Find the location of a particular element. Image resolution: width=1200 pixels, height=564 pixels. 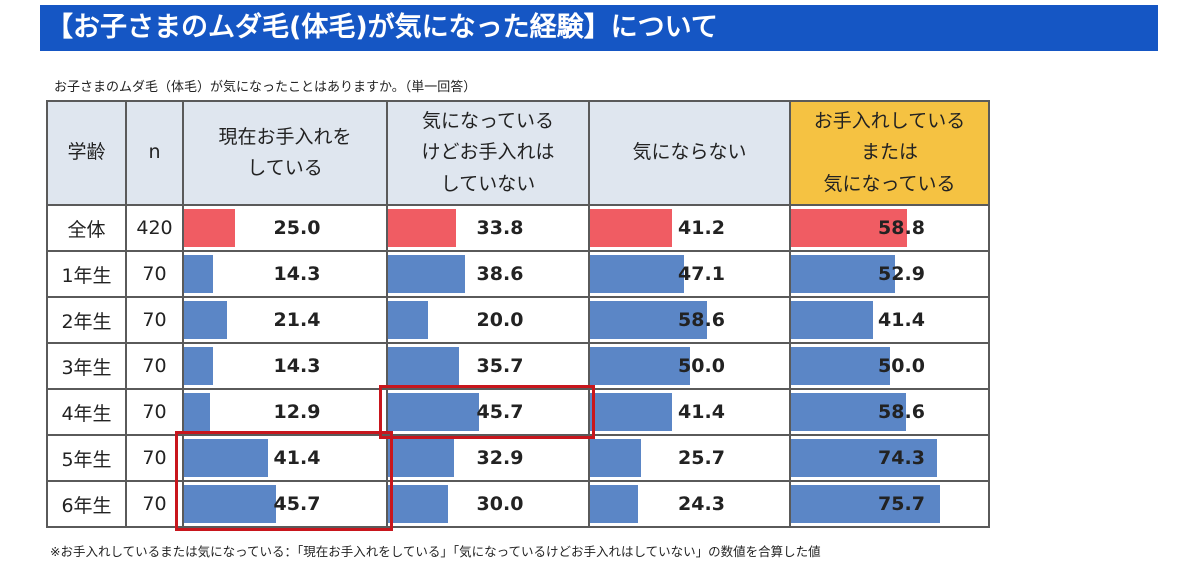

row-grade: 3年生 is located at coordinates (86, 366).